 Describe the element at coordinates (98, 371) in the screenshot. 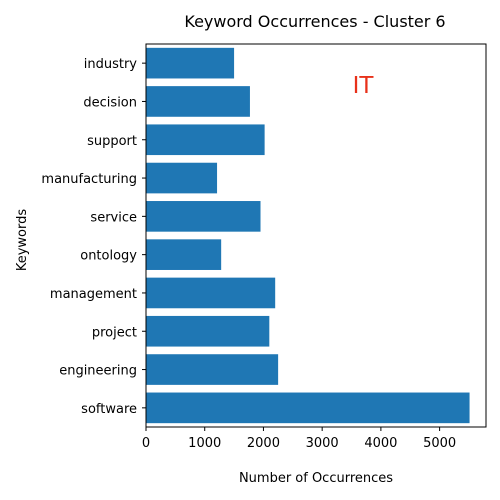

I see `y-tick-label: engineering` at that location.